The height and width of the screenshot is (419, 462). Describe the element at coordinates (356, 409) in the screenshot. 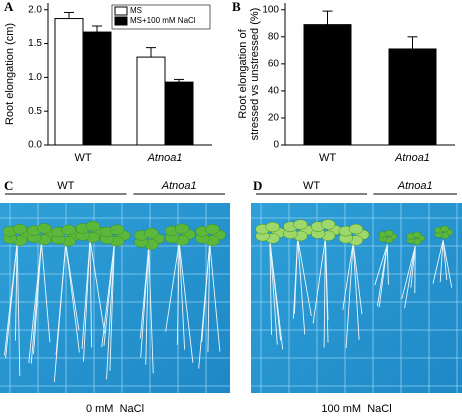

I see `photo-caption: 100 mM NaCl` at that location.